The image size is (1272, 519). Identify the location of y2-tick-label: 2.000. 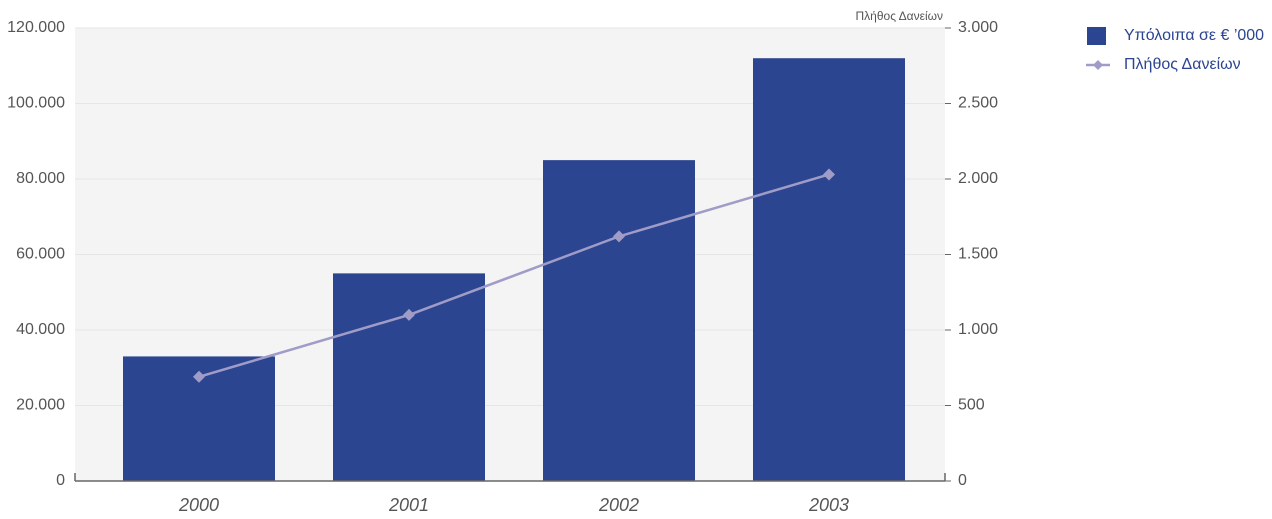
(978, 178).